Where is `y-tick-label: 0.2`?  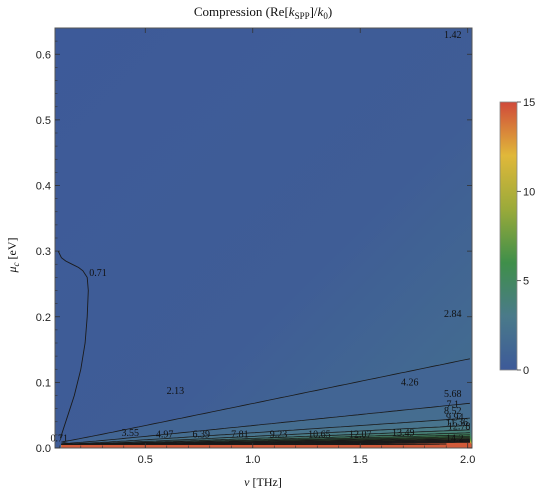
y-tick-label: 0.2 is located at coordinates (43, 318).